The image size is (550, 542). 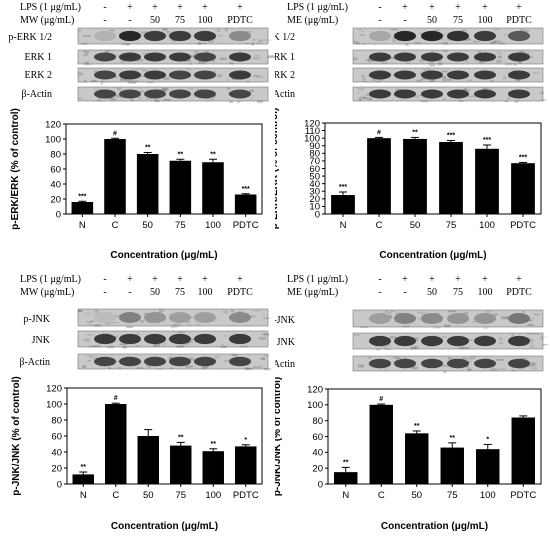 What do you see at coordinates (487, 439) in the screenshot?
I see `significance-mark: *` at bounding box center [487, 439].